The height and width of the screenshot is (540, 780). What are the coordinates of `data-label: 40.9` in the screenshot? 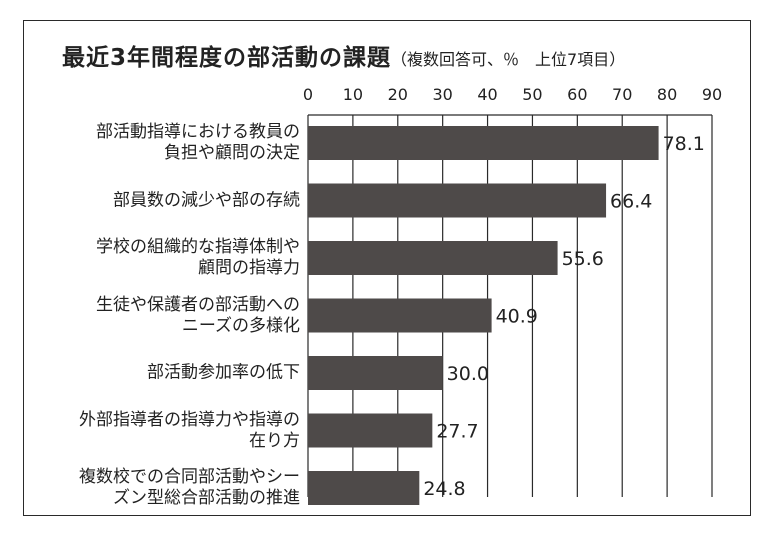 It's located at (517, 317).